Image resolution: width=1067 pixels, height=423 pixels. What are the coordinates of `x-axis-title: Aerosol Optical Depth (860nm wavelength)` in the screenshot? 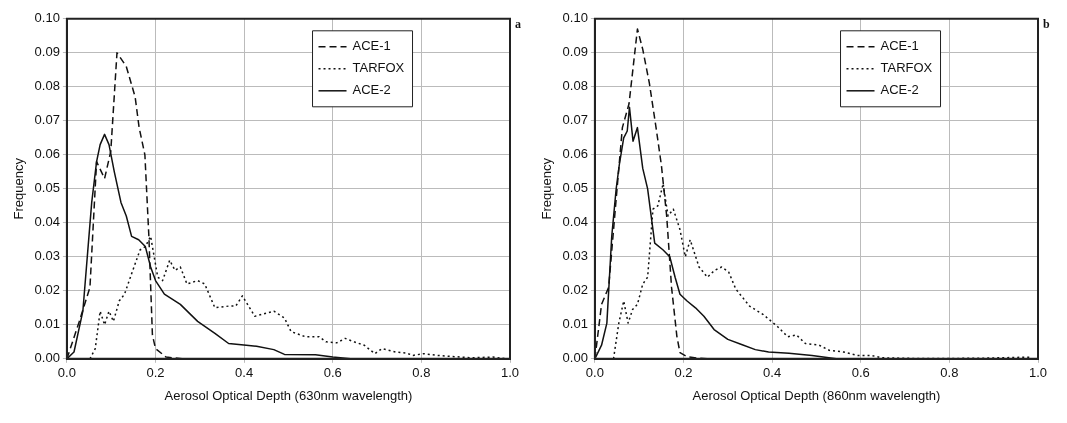 It's located at (816, 395).